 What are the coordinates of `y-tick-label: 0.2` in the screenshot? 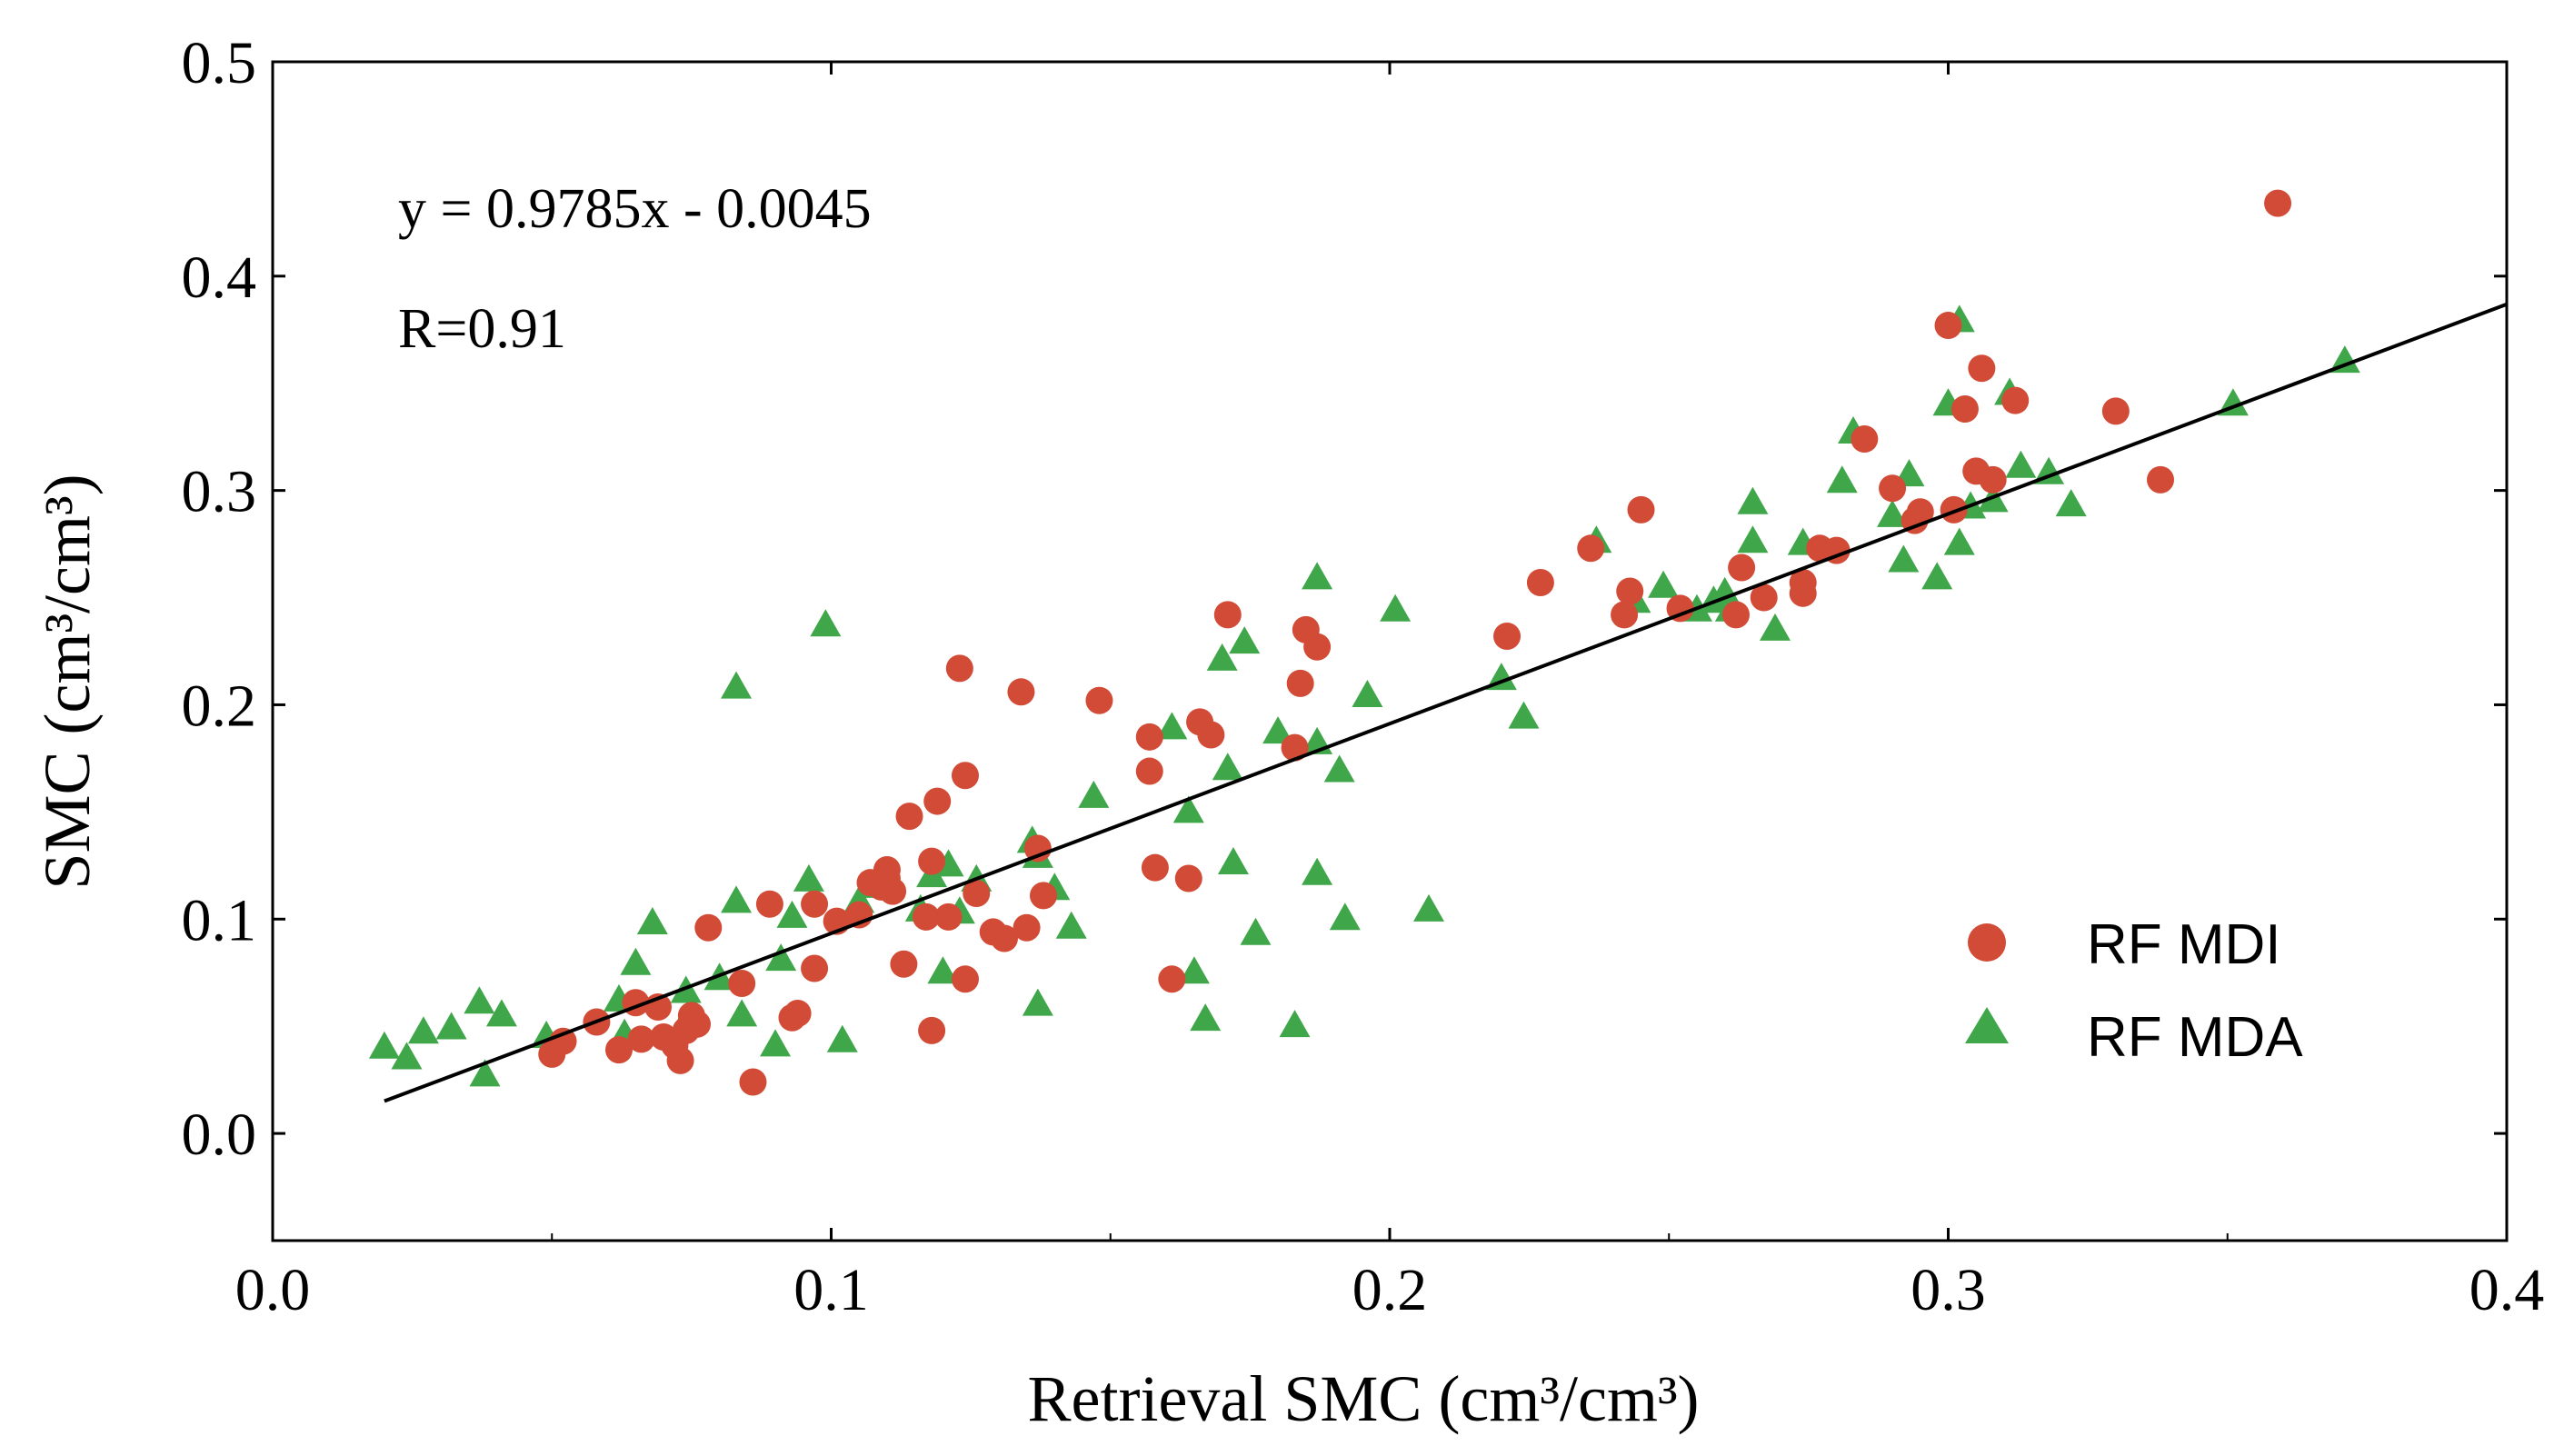 It's located at (219, 706).